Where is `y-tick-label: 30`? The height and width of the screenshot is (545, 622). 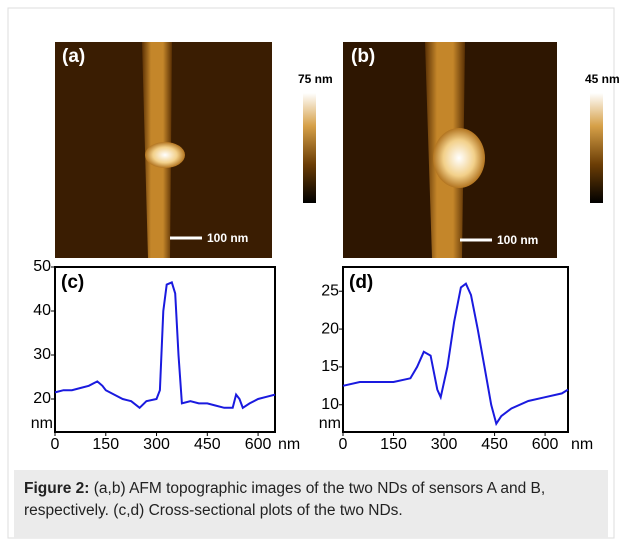 y-tick-label: 30 is located at coordinates (42, 354).